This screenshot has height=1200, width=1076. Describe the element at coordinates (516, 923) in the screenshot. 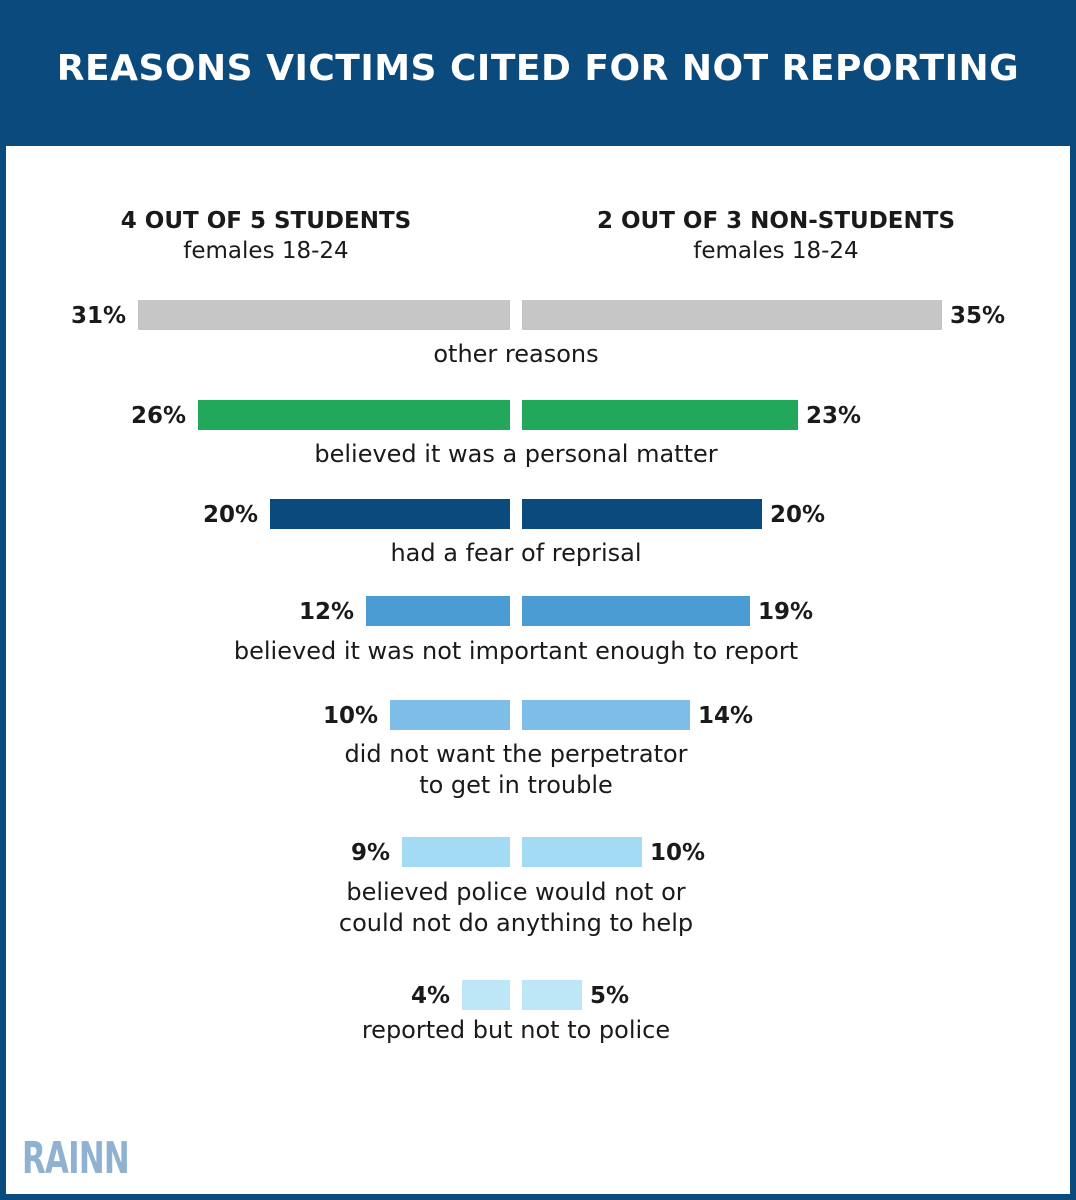

I see `category-label: could not do anything to help` at that location.